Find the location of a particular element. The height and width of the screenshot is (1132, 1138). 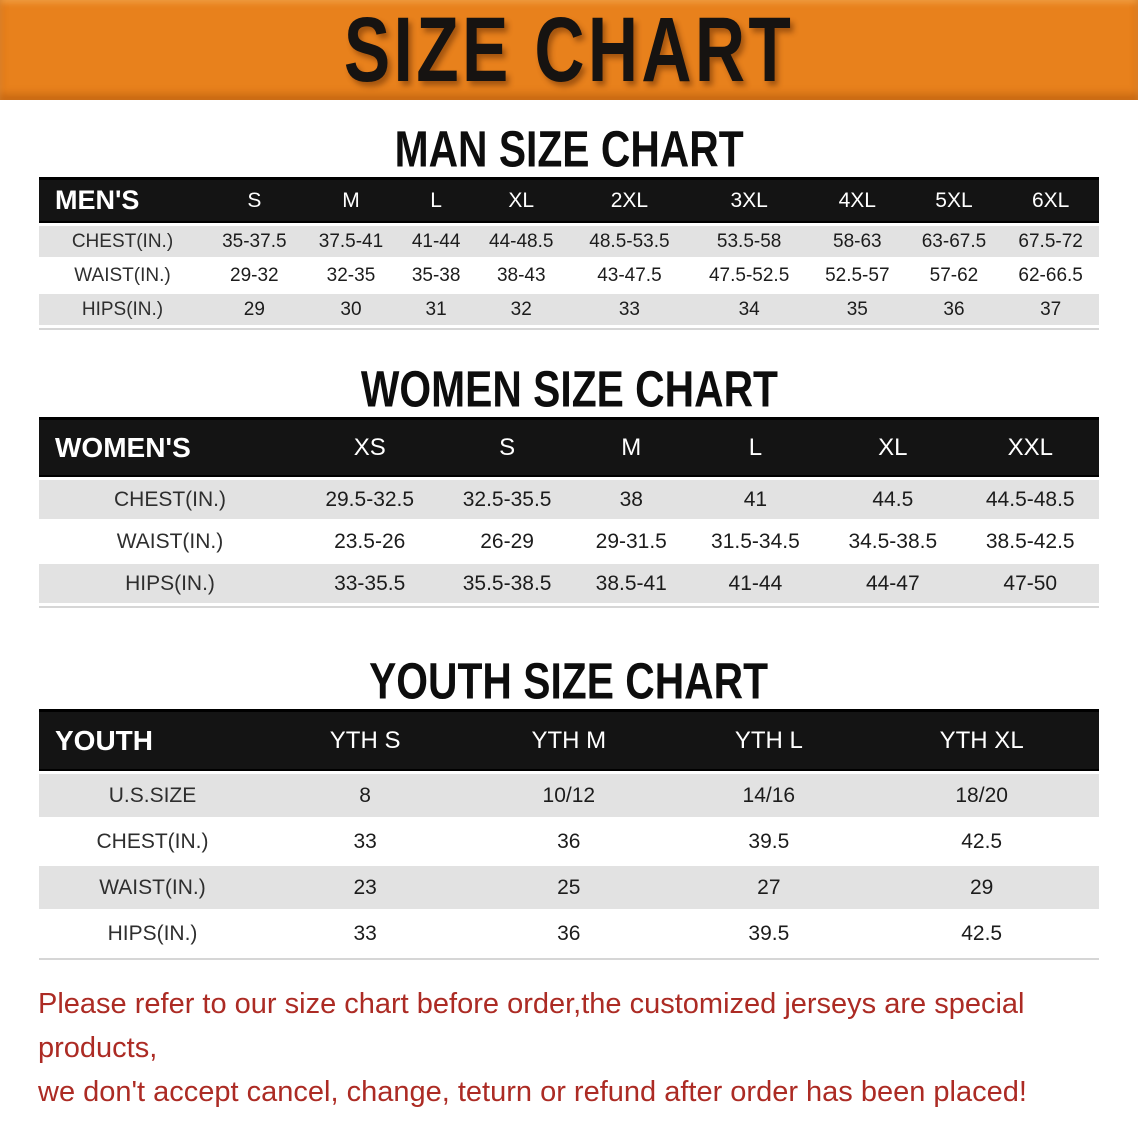

size-value-cell: 35.5-38.5 is located at coordinates (507, 583).